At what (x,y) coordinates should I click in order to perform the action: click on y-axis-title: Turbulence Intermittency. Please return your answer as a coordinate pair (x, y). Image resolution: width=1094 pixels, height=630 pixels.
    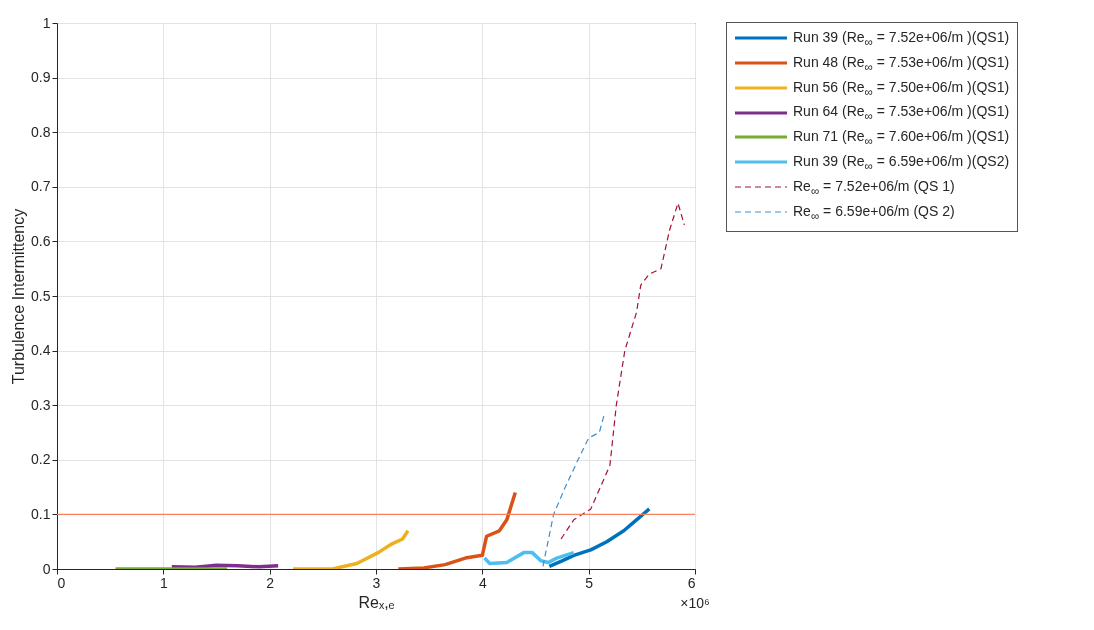
    Looking at the image, I should click on (19, 296).